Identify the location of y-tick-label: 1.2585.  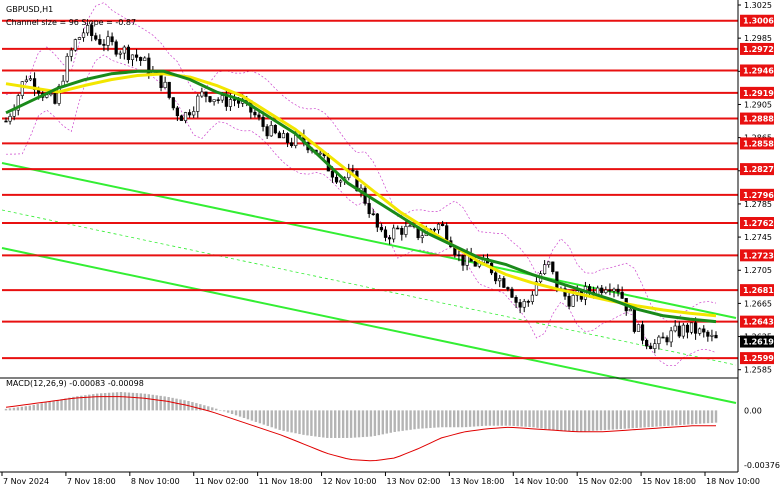
(758, 370).